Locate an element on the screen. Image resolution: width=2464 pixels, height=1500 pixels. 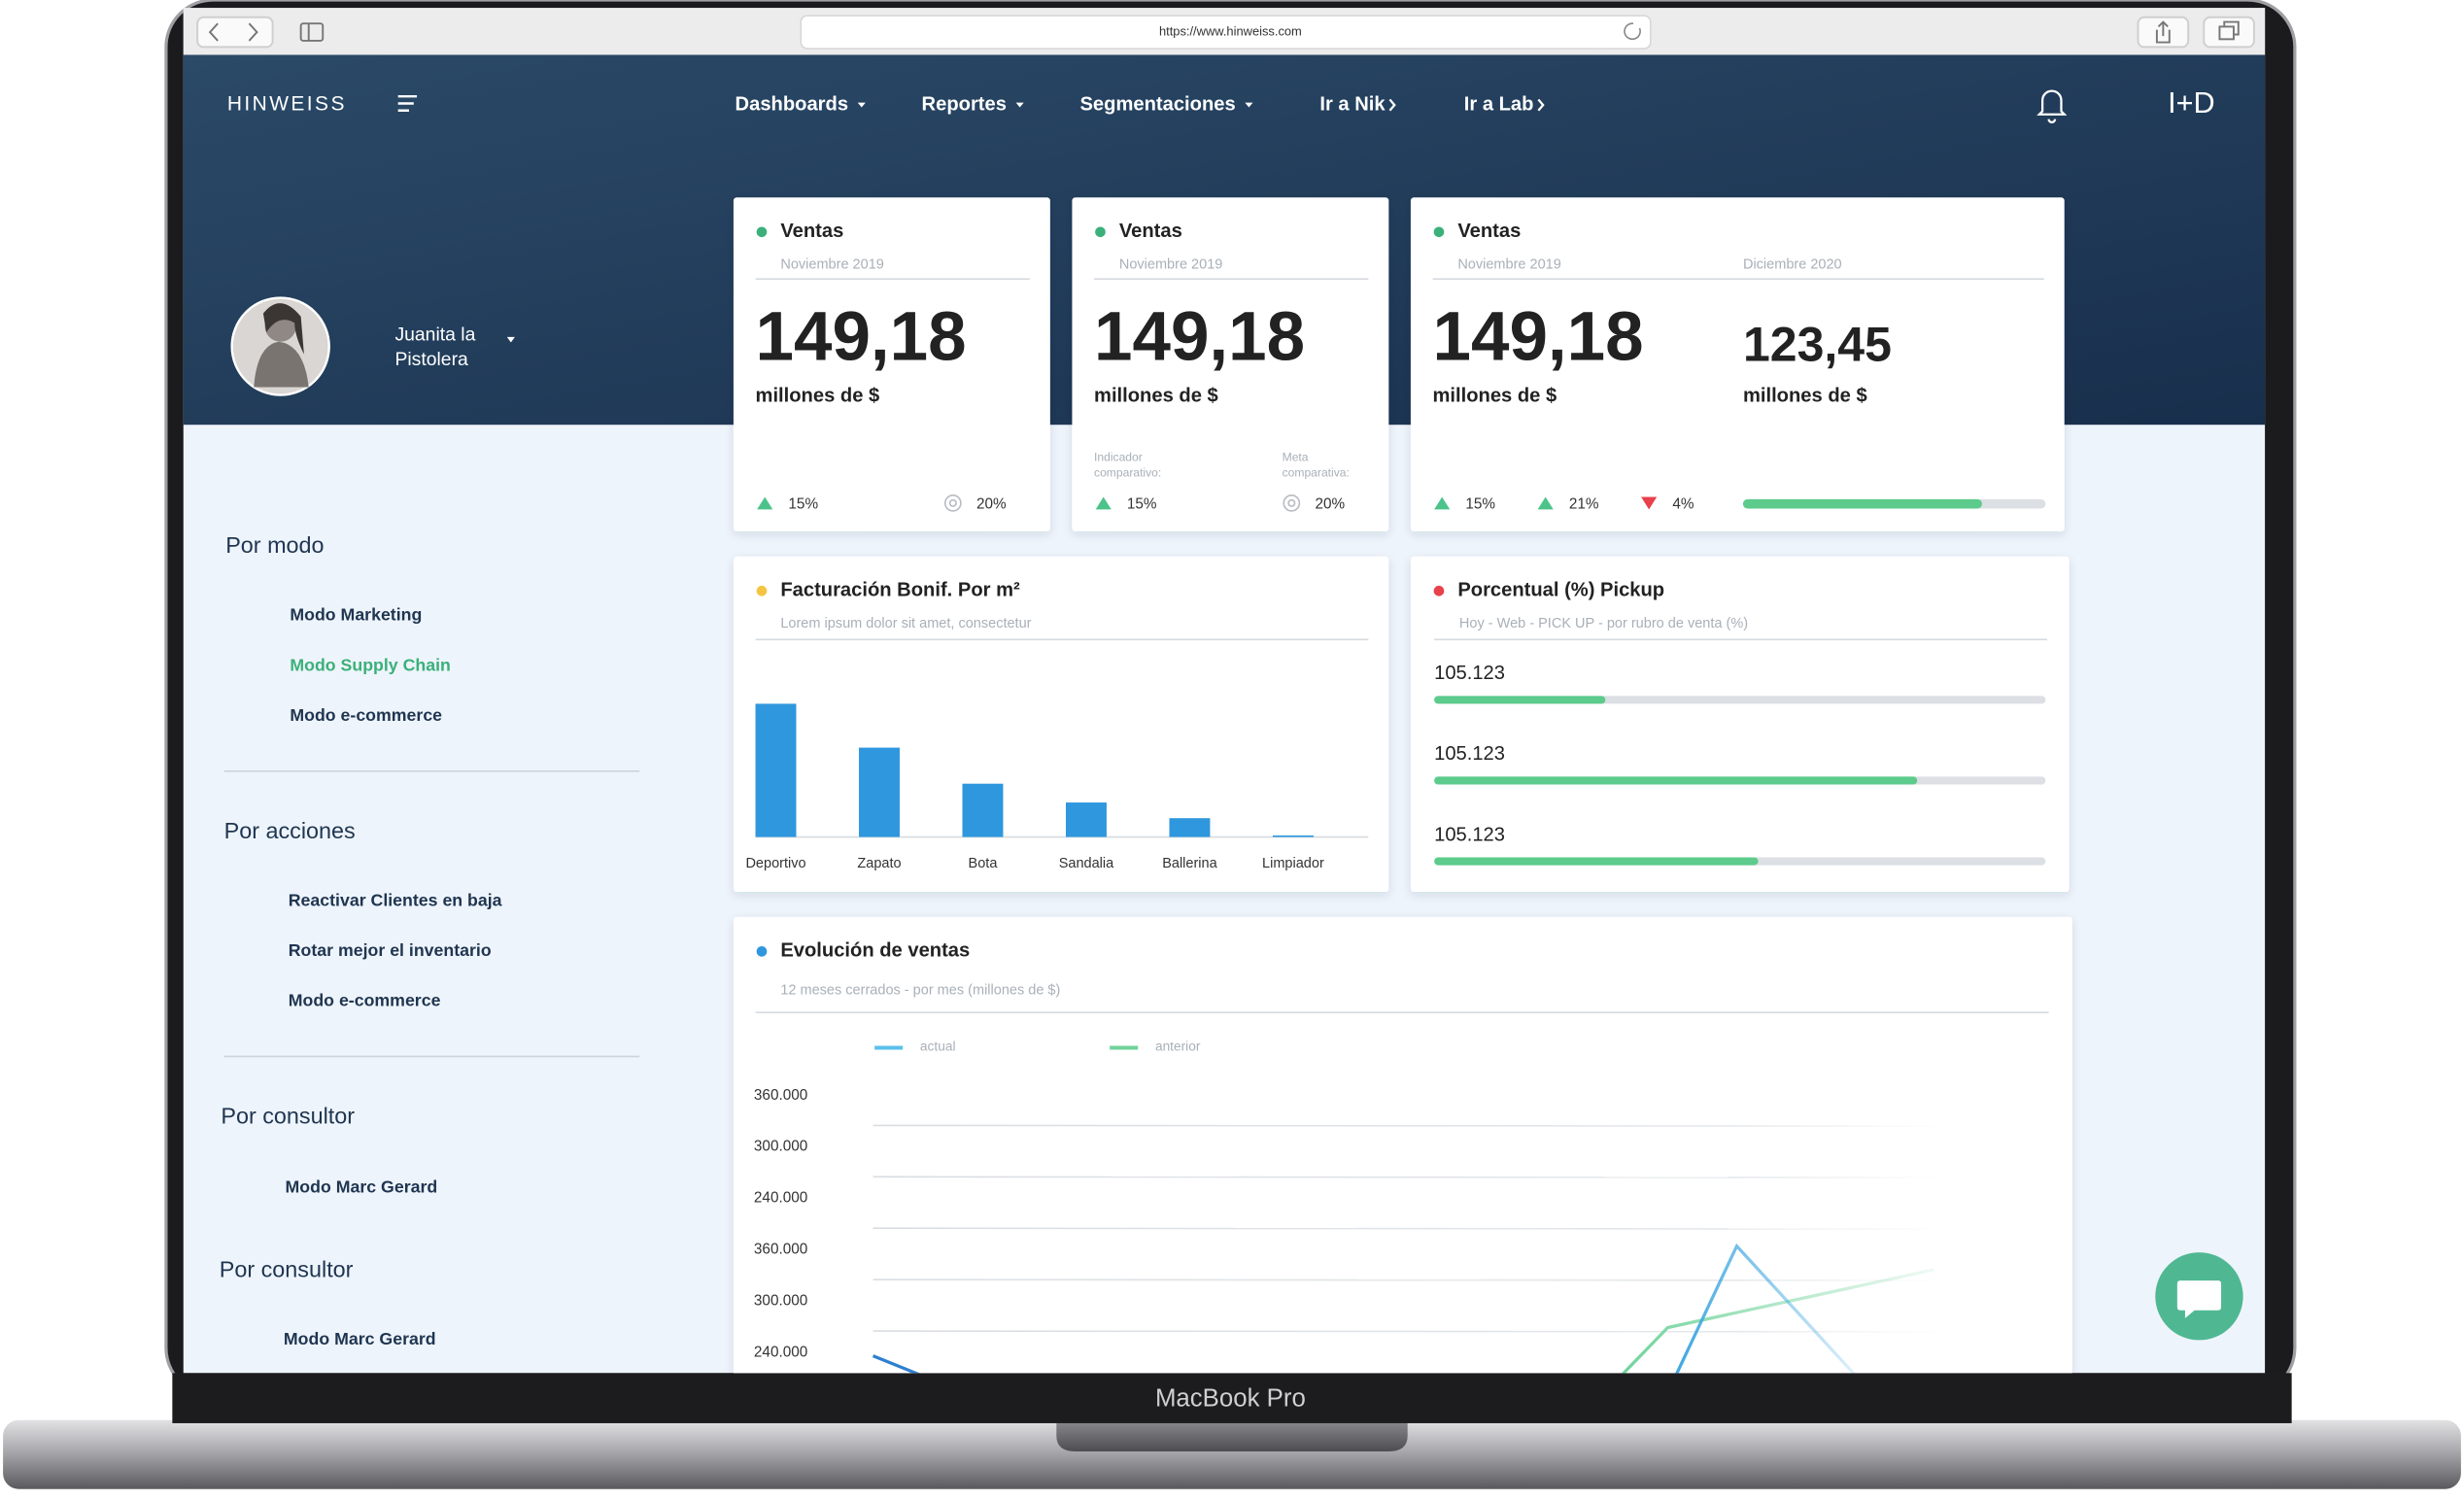
bar-card is located at coordinates (1061, 725).